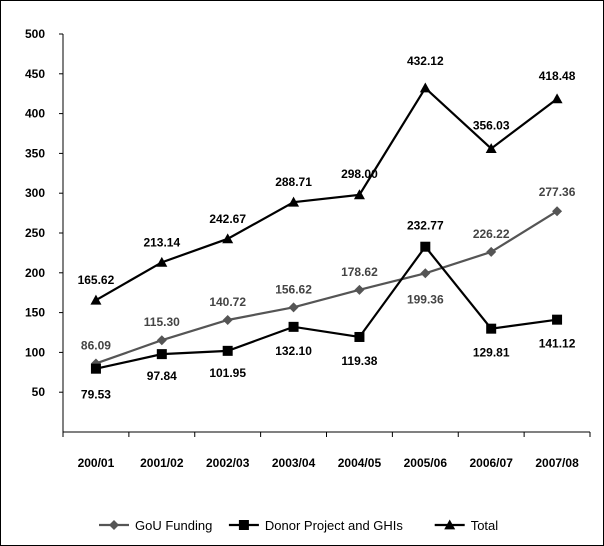 The height and width of the screenshot is (546, 604). I want to click on x-tick-label: 2007/08, so click(557, 463).